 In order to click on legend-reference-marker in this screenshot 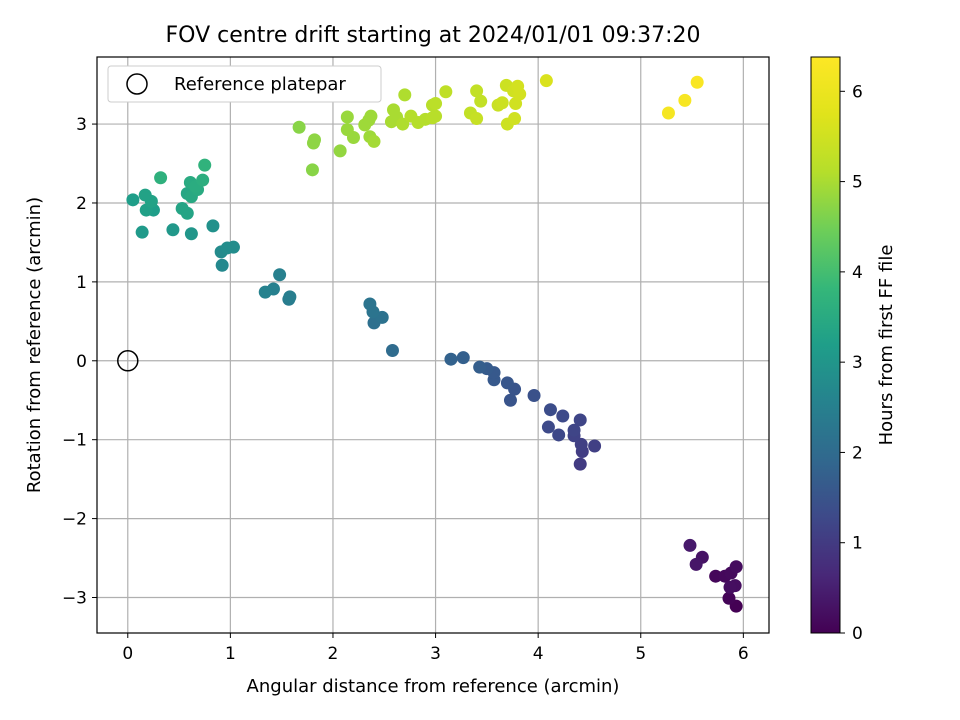, I will do `click(137, 84)`.